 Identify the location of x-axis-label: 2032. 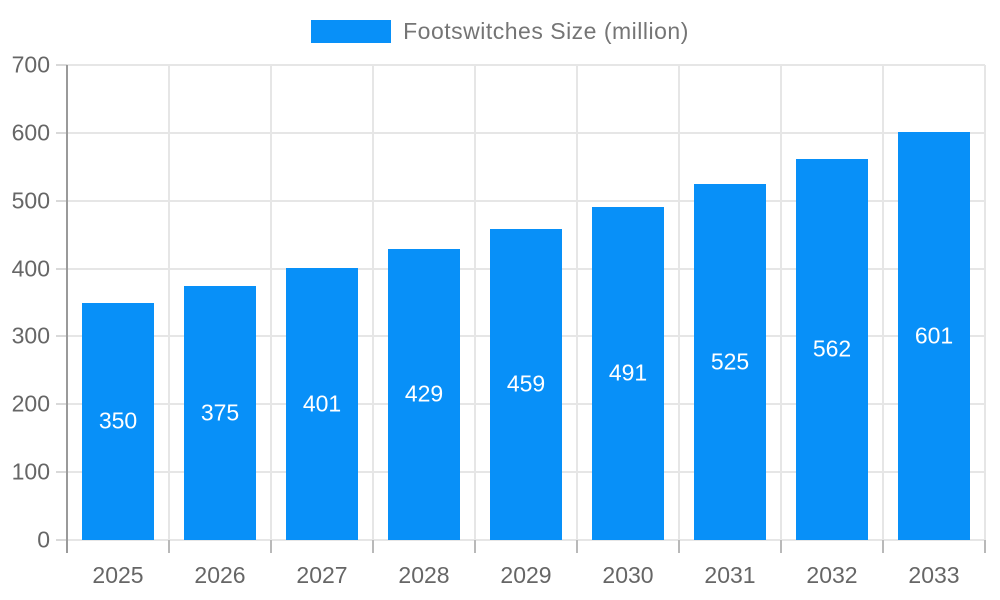
(832, 575).